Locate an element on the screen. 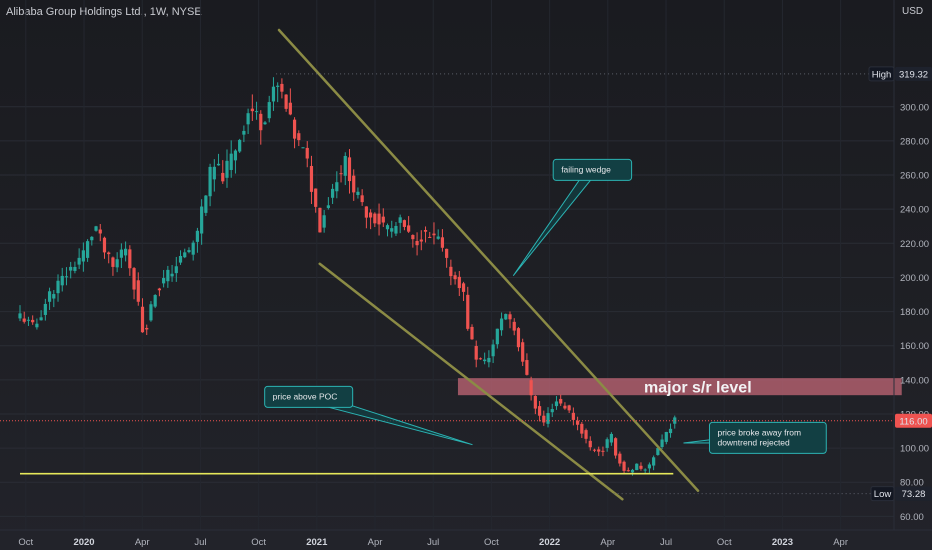 This screenshot has height=550, width=932. high-value-box is located at coordinates (913, 73).